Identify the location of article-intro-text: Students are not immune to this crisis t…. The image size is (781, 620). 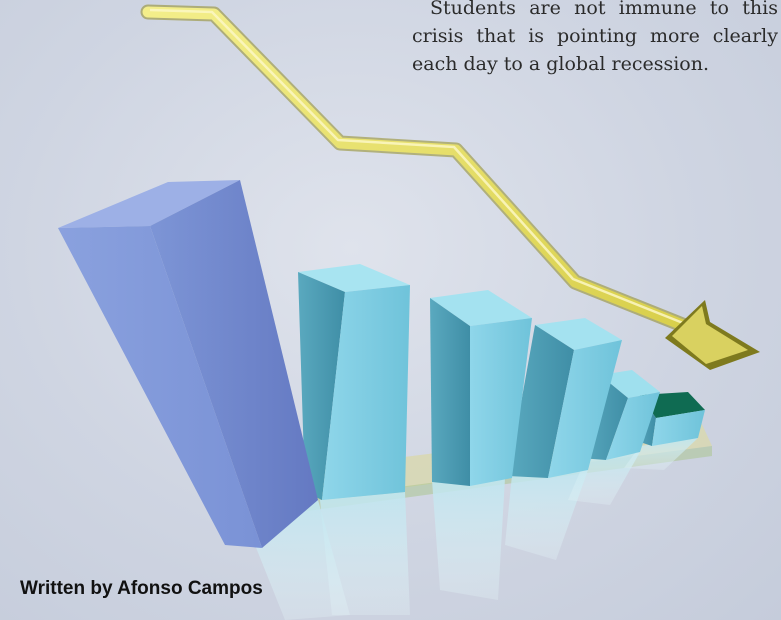
(595, 37).